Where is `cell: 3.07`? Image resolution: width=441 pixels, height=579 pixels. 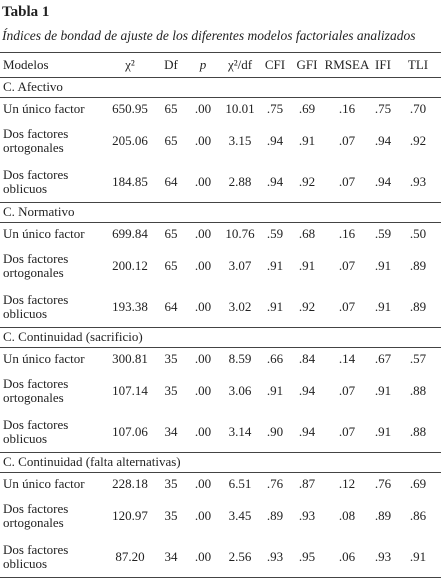 cell: 3.07 is located at coordinates (240, 265).